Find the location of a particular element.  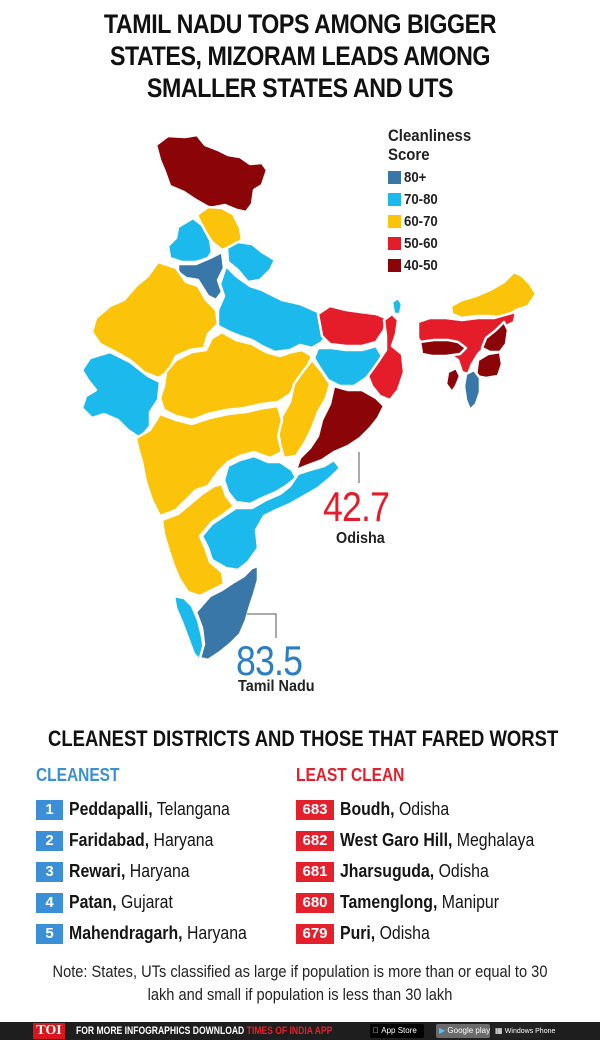

district-name: Puri, is located at coordinates (358, 933).